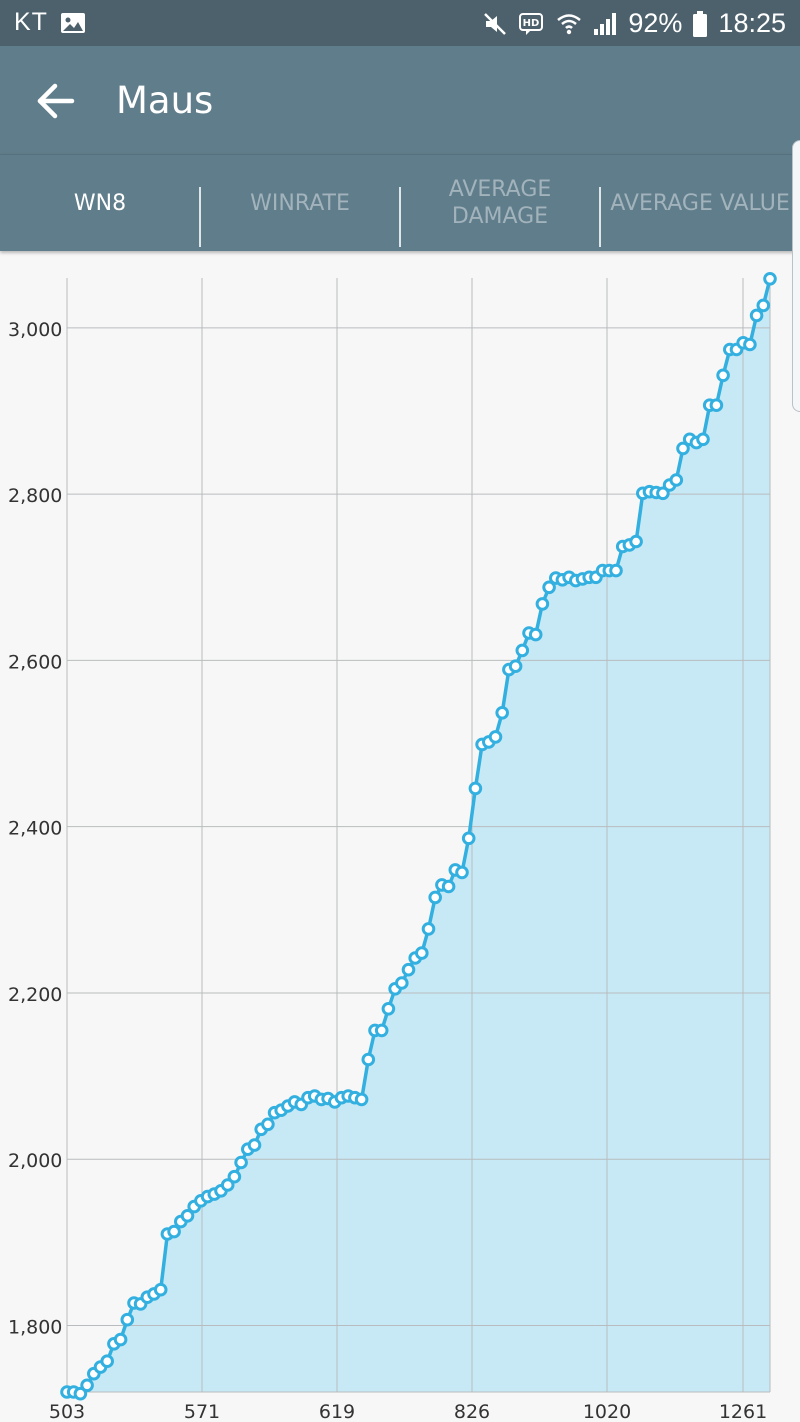 The width and height of the screenshot is (800, 1422). I want to click on tab-average-value: AVERAGE VALUE, so click(700, 203).